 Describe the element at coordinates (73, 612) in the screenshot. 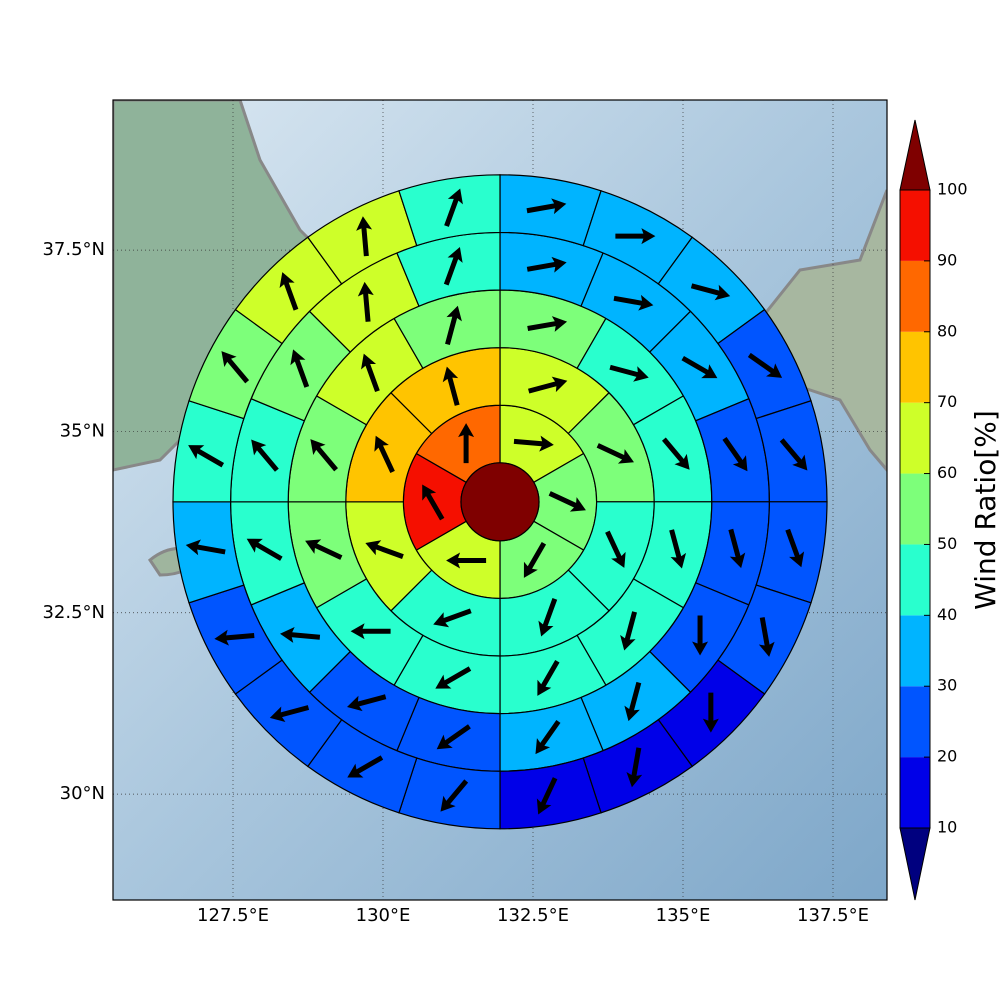

I see `y-tick-label: 32.5°N` at that location.